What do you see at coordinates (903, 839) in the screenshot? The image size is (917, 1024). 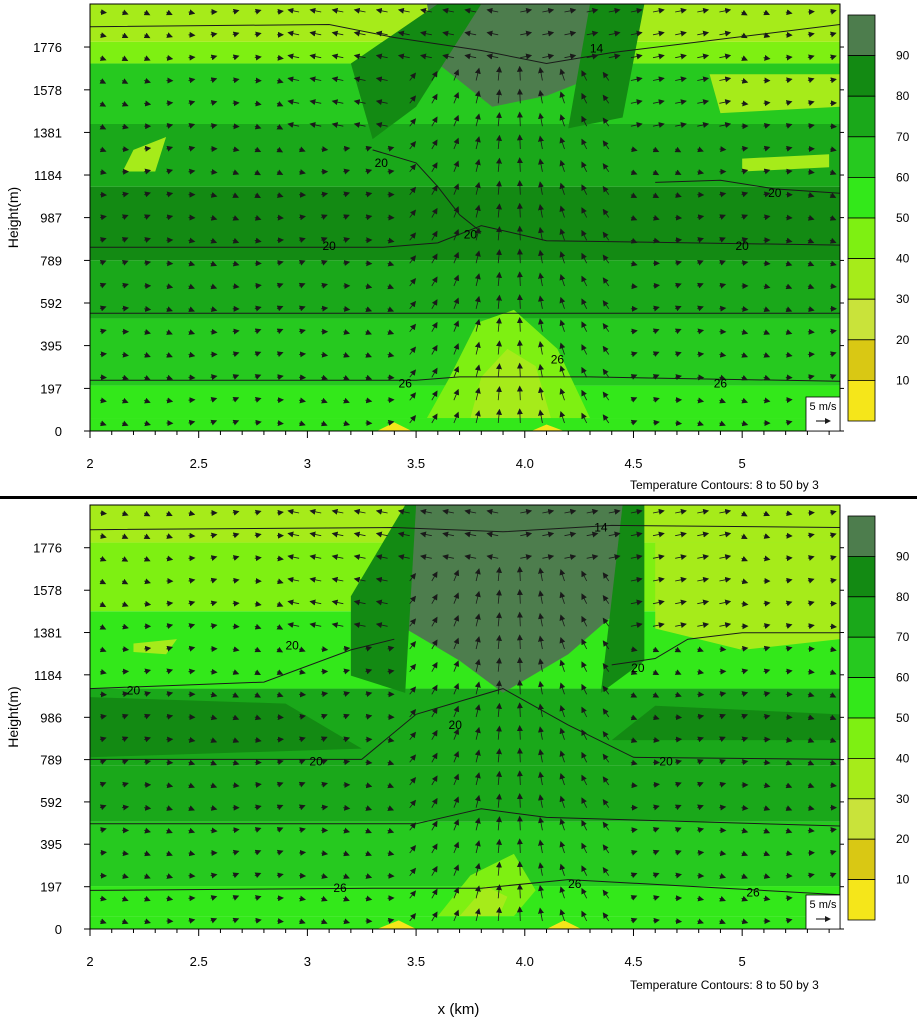 I see `colorbar-label: 20` at bounding box center [903, 839].